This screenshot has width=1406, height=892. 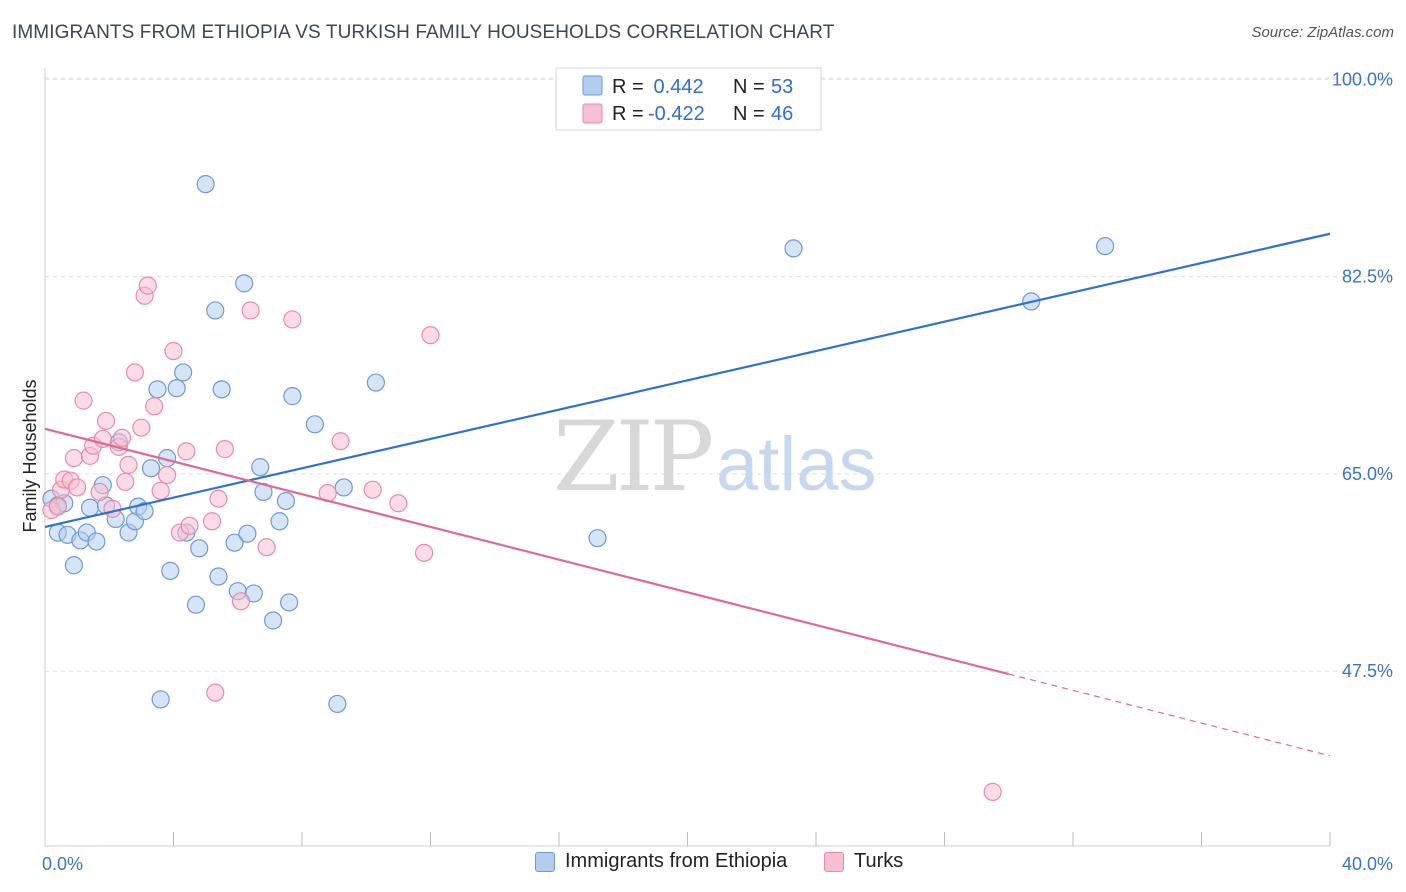 I want to click on legend-item-turks: Turks, so click(x=863, y=861).